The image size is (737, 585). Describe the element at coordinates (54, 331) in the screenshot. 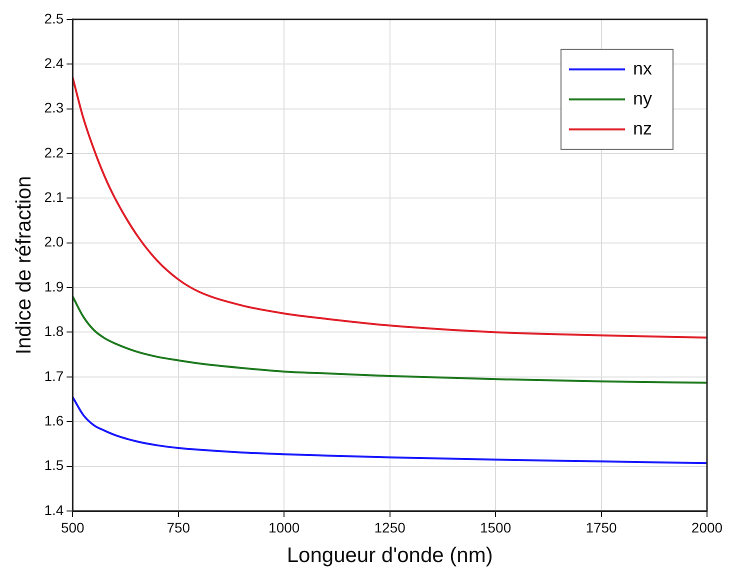

I see `y-tick-label: 1.8` at that location.